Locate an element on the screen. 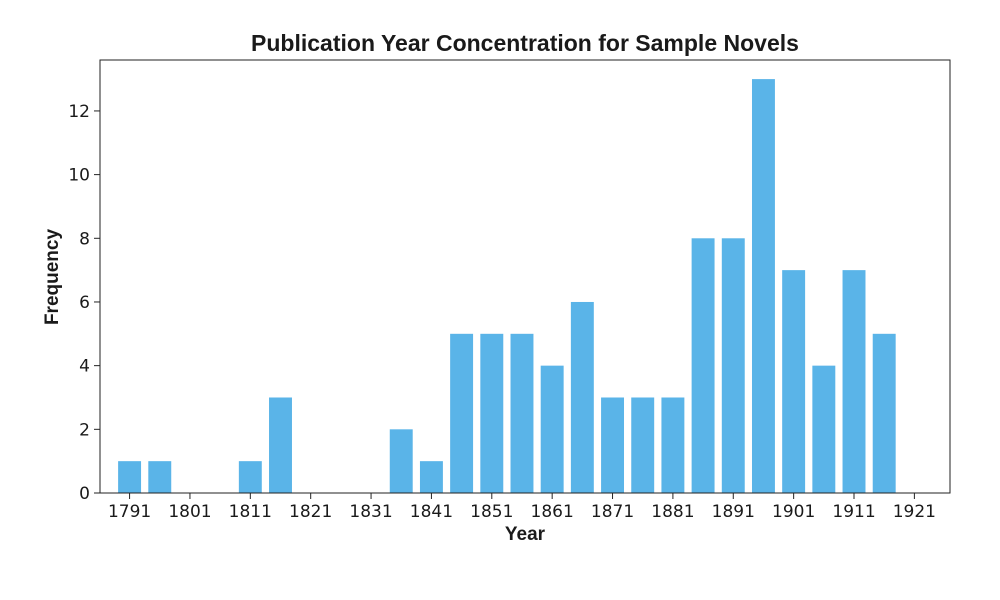  y-tick-label: 6 is located at coordinates (84, 303).